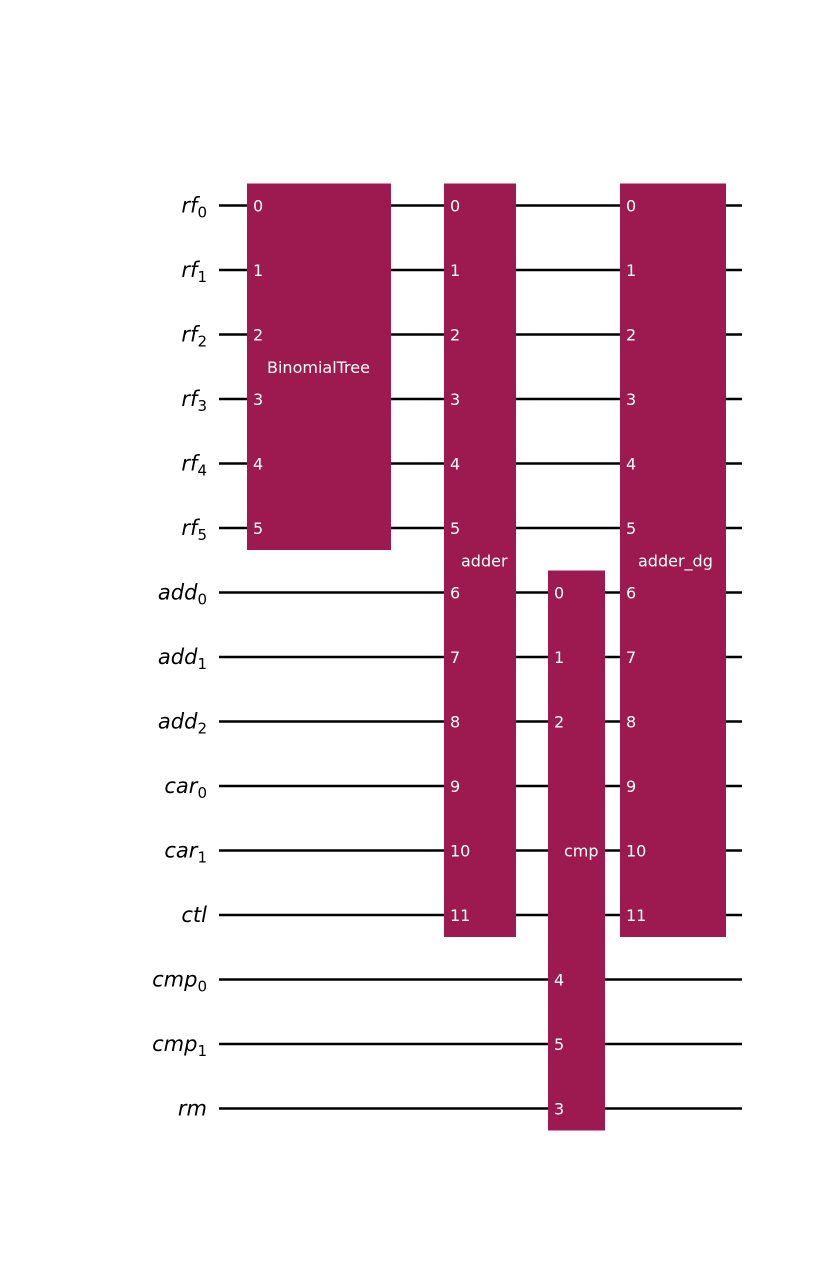  I want to click on qubit-label: ctl, so click(194, 915).